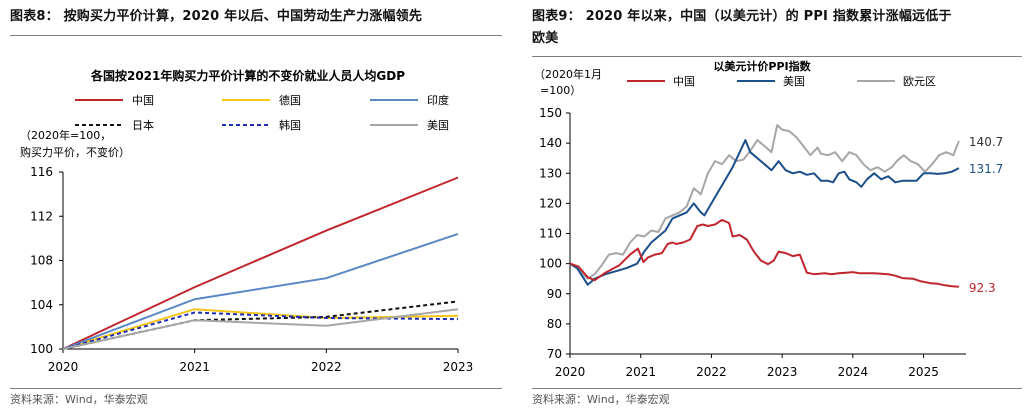  What do you see at coordinates (41, 172) in the screenshot?
I see `left-y-tick-label: 116` at bounding box center [41, 172].